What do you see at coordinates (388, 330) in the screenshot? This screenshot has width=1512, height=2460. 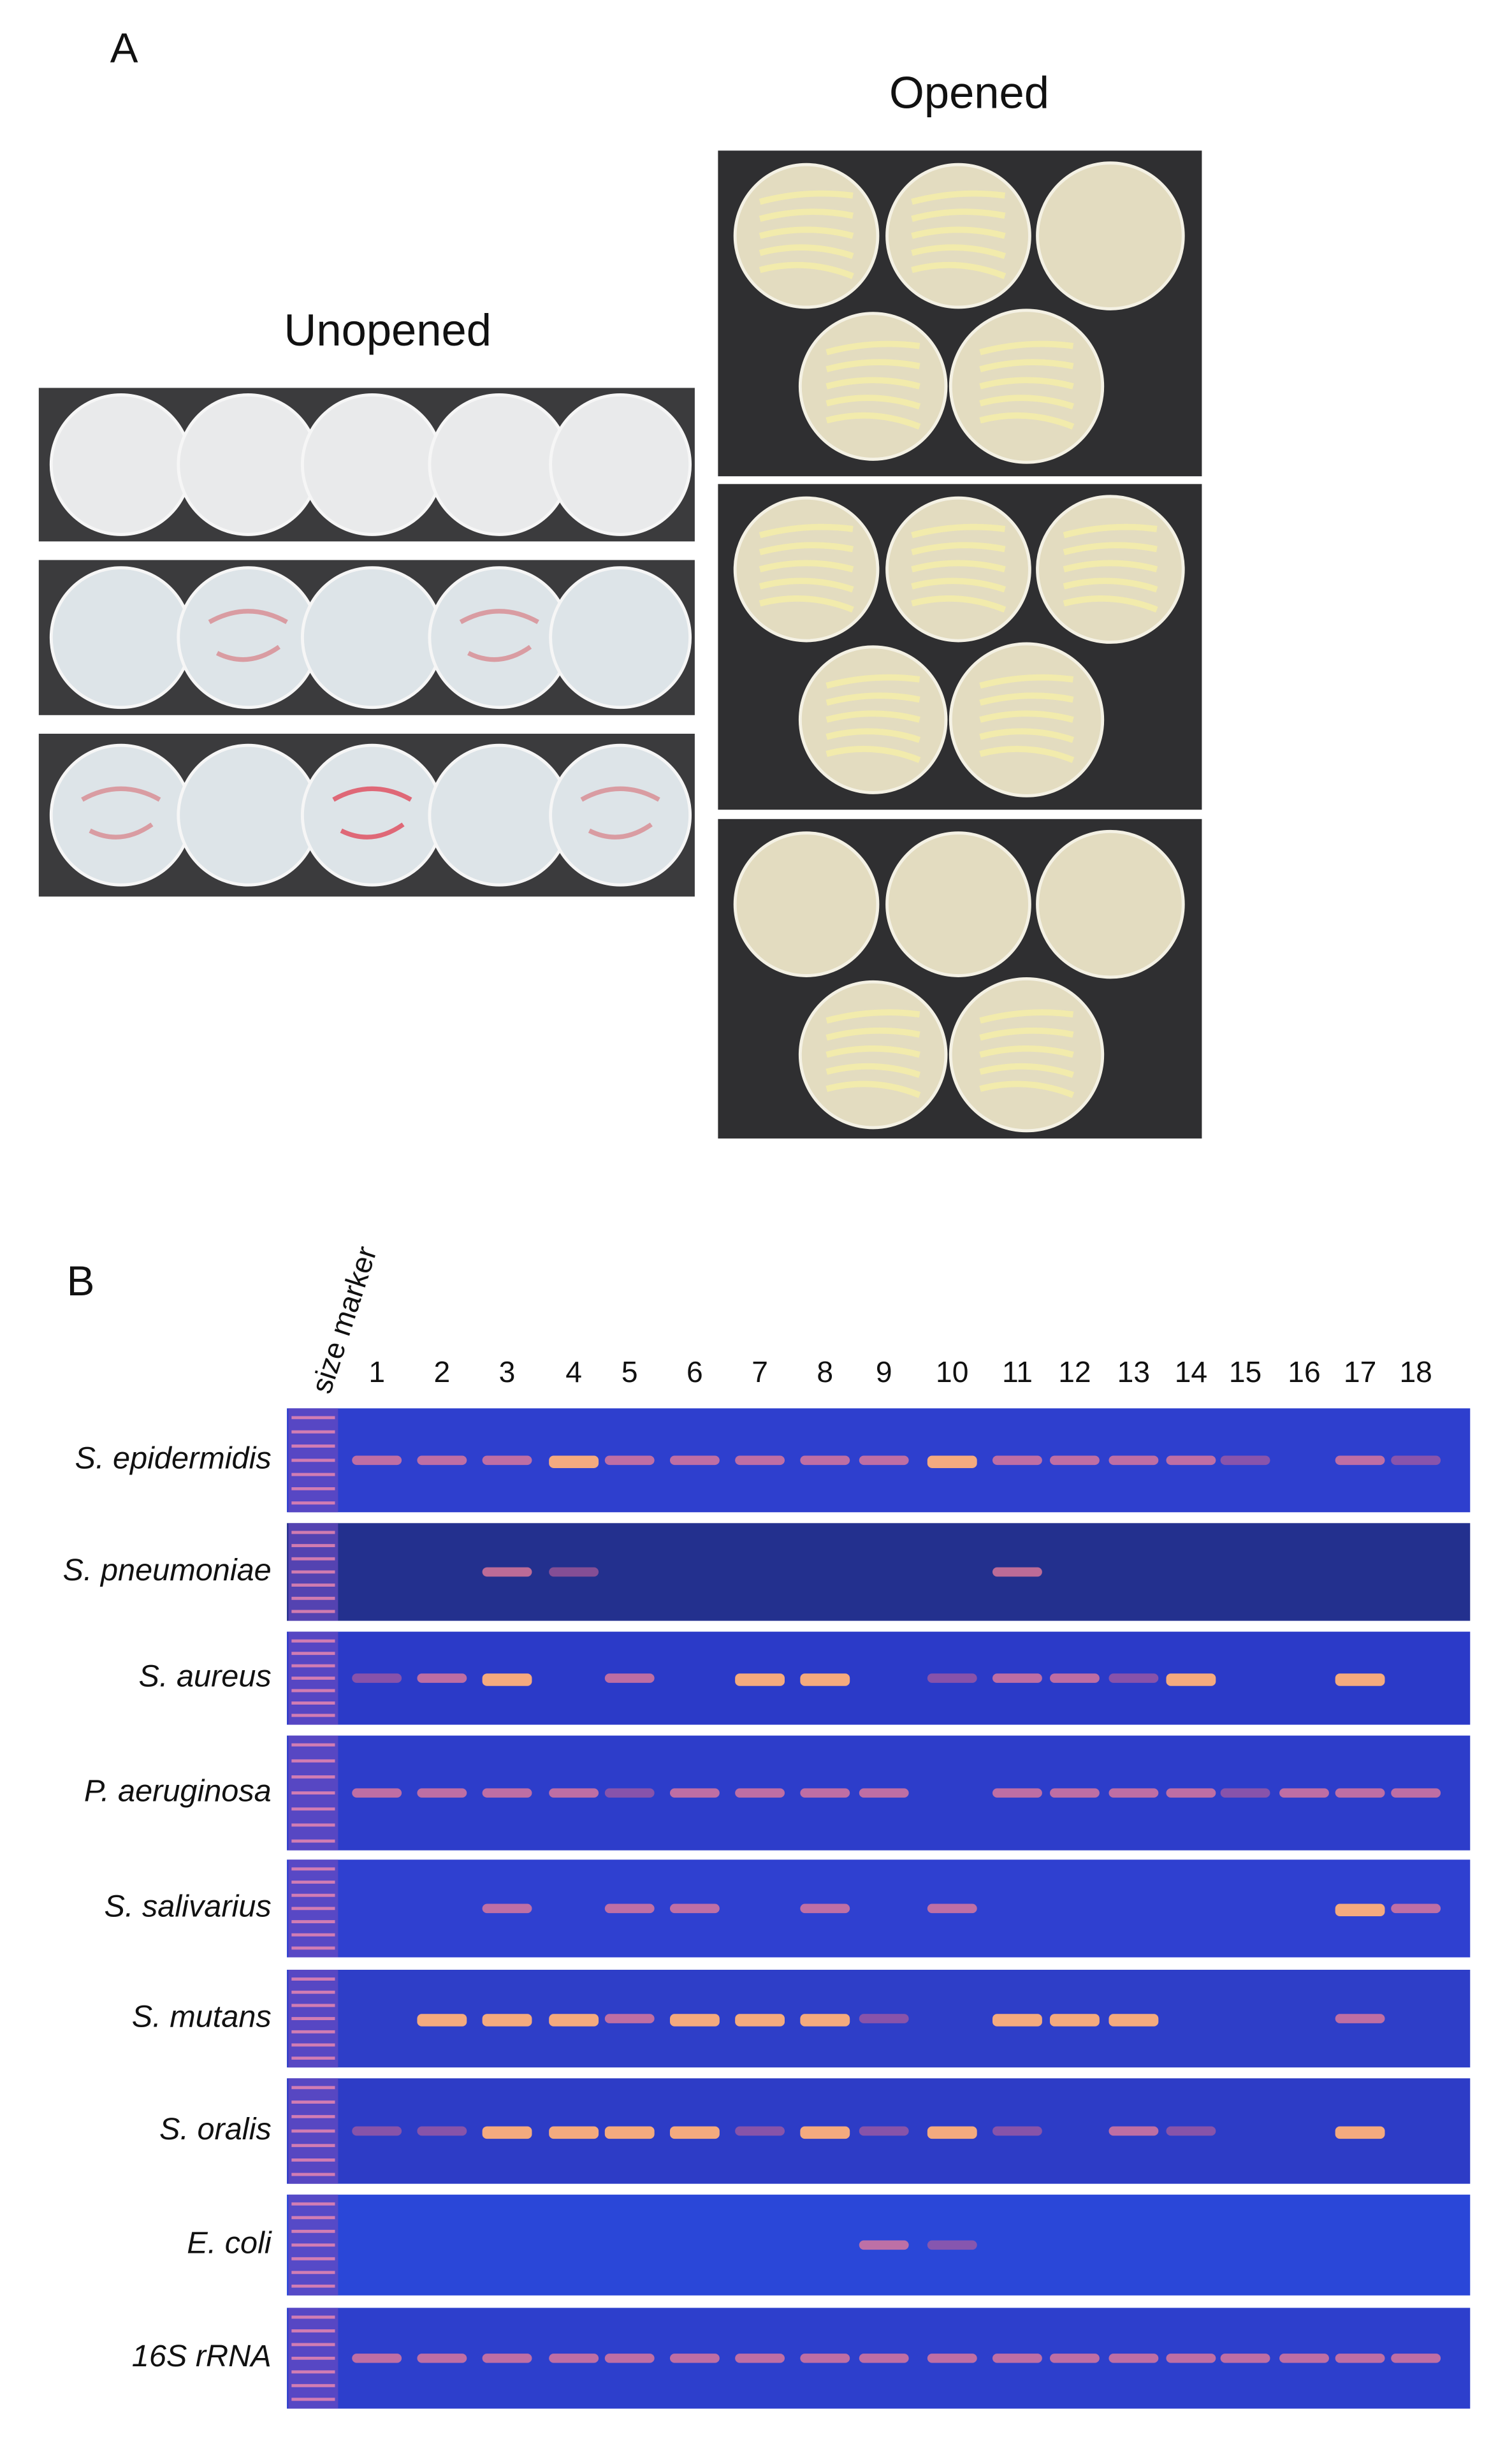 I see `panel-title: Unopened` at bounding box center [388, 330].